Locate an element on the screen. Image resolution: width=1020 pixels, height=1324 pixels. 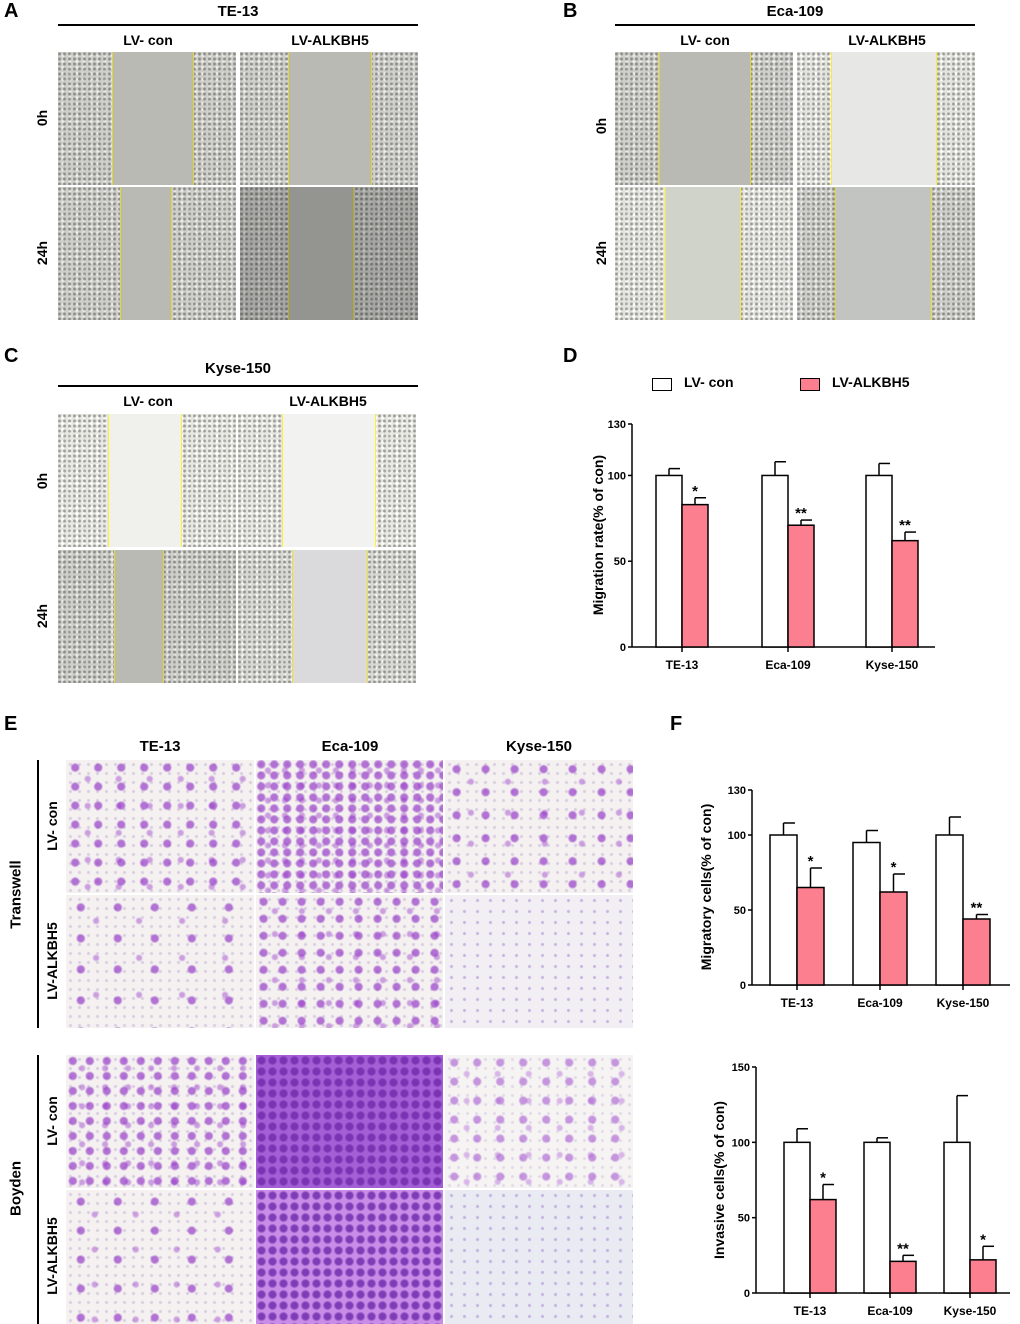
panel-label-c: C is located at coordinates (11, 356).